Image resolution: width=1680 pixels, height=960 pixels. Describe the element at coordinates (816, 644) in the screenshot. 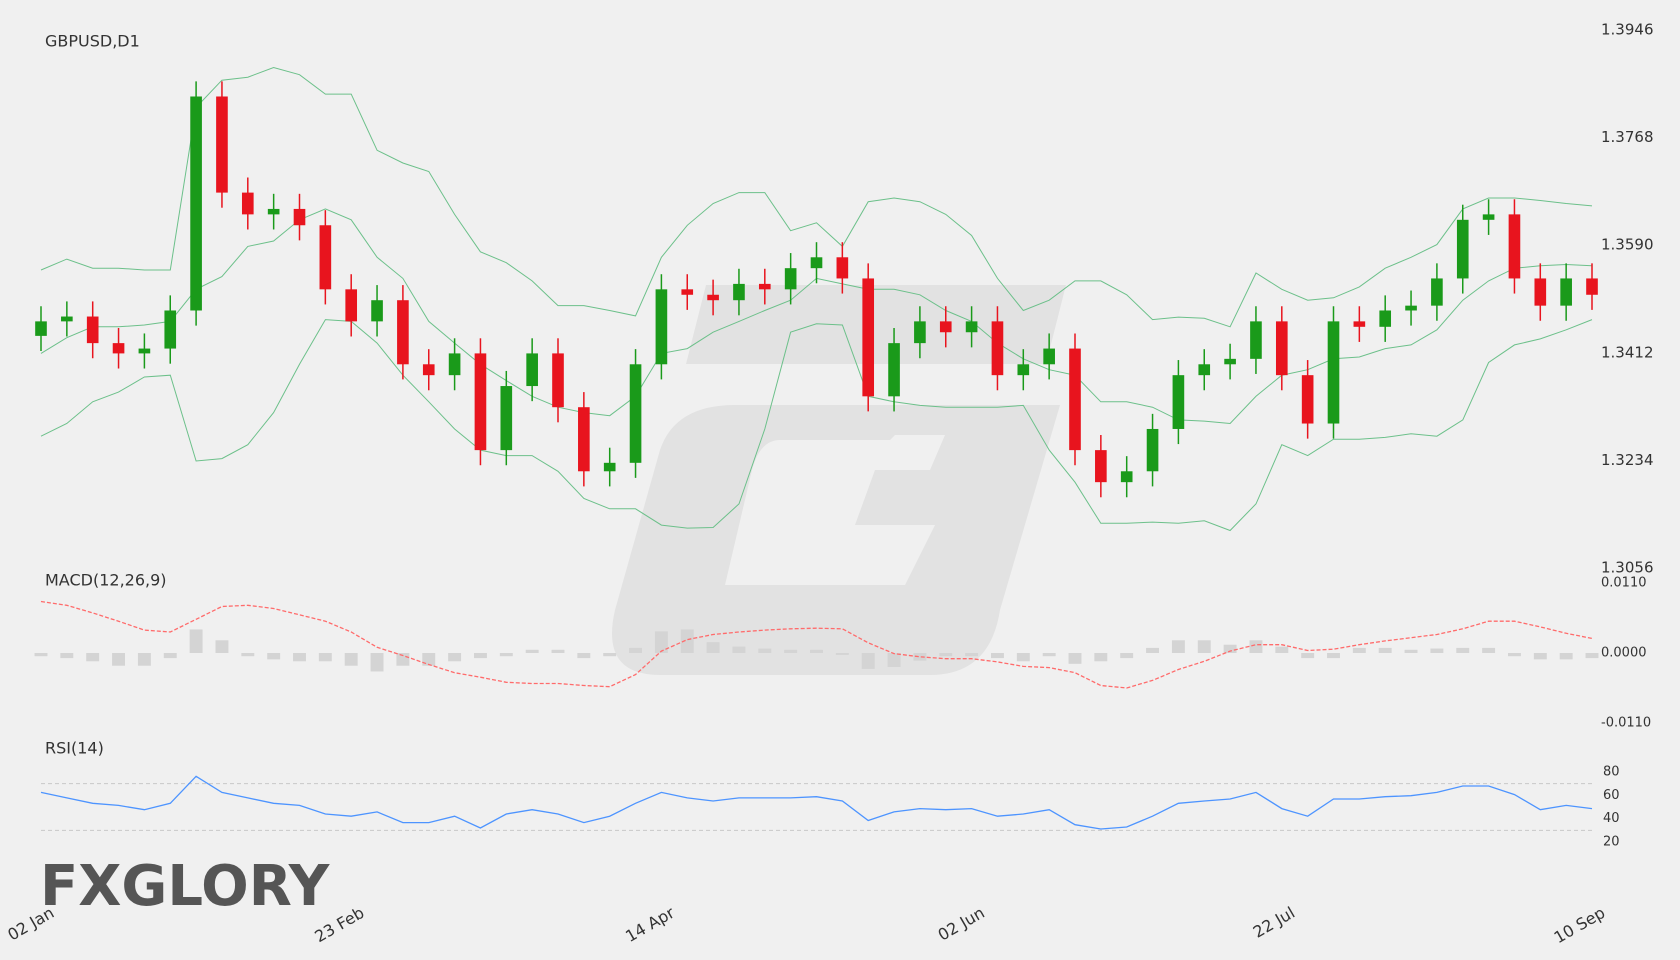

I see `macd-line` at that location.